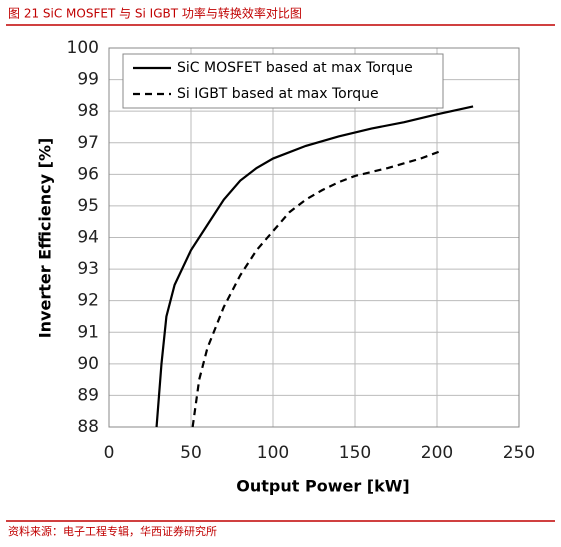  Describe the element at coordinates (88, 206) in the screenshot. I see `y-tick-label: 95` at that location.